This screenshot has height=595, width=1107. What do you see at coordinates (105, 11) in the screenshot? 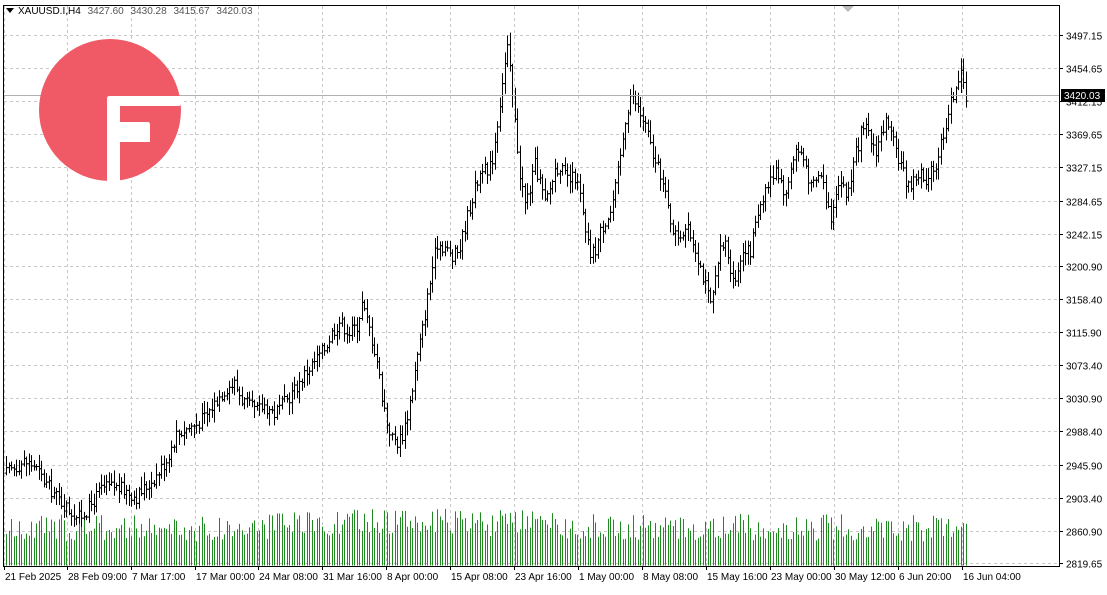
I see `ohlc-open: 3427.60` at bounding box center [105, 11].